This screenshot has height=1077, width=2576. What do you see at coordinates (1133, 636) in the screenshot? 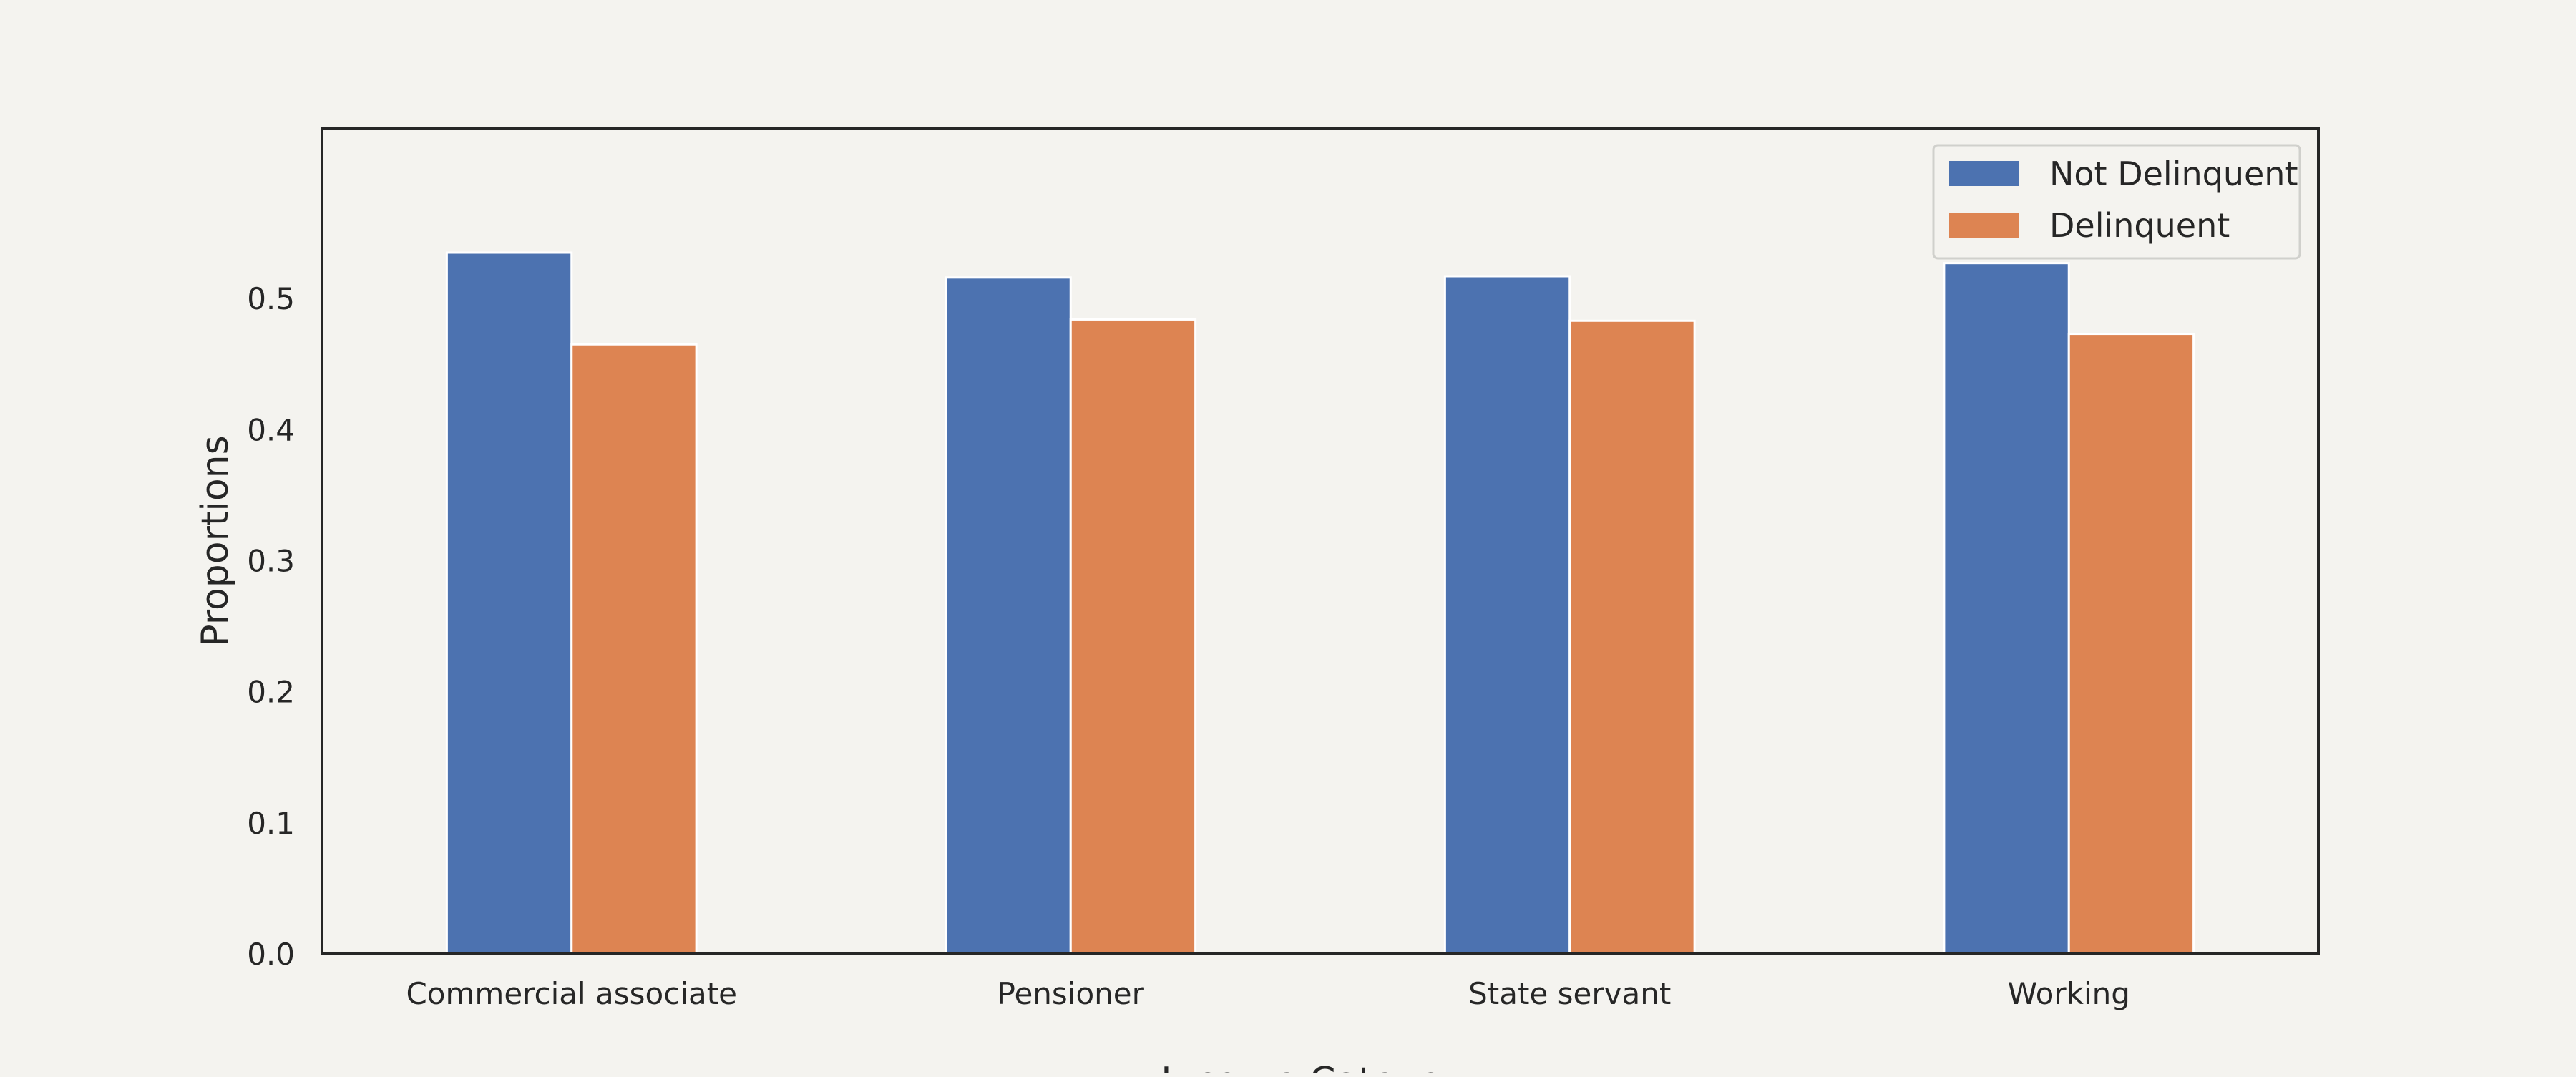
I see `bar-delinquent-pensioner` at bounding box center [1133, 636].